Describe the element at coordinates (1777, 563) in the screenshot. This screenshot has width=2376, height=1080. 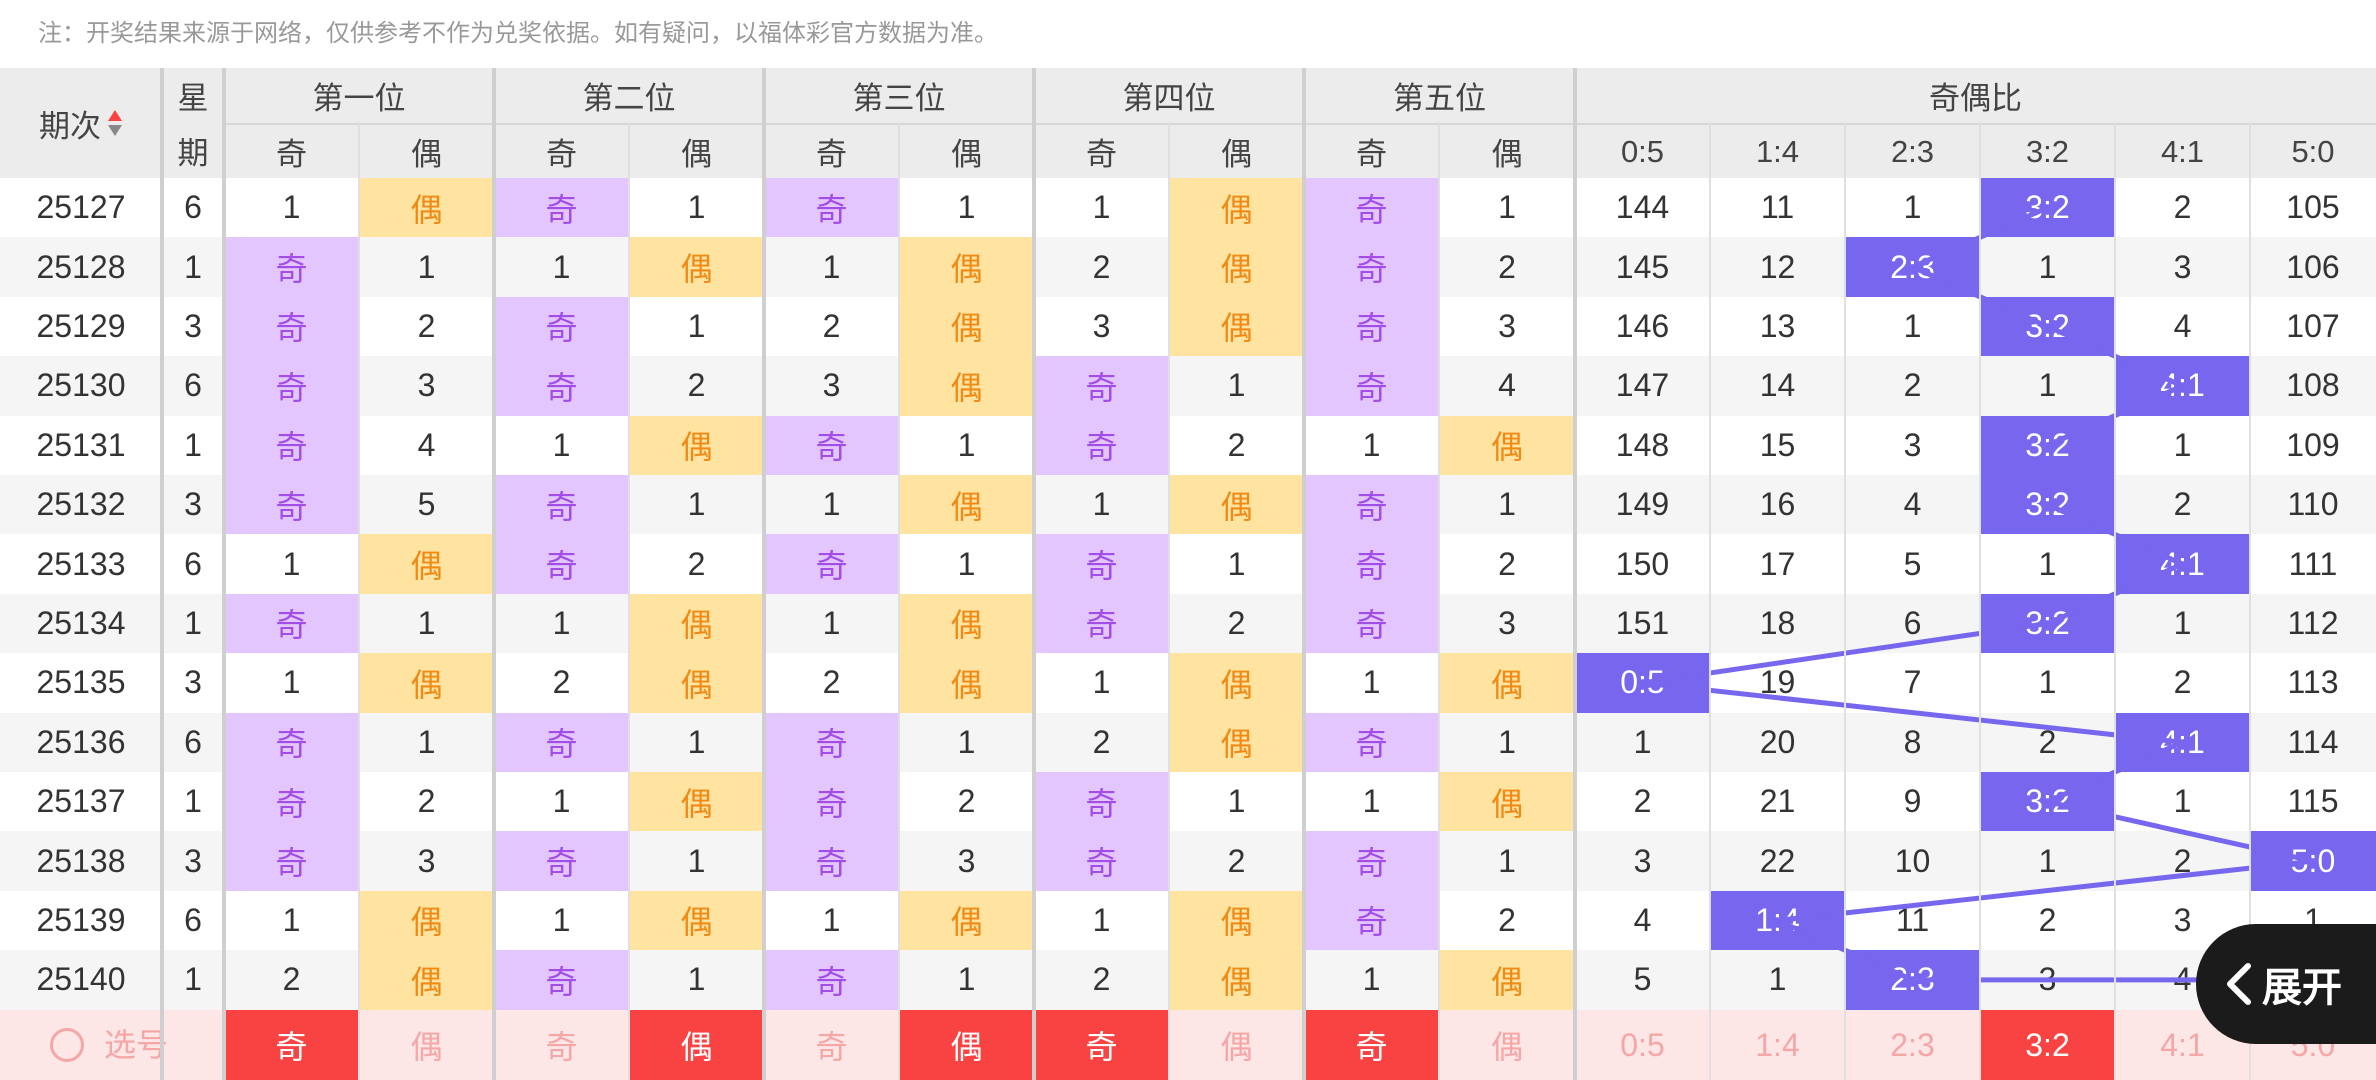
I see `ratio-miss-cell: 17` at that location.